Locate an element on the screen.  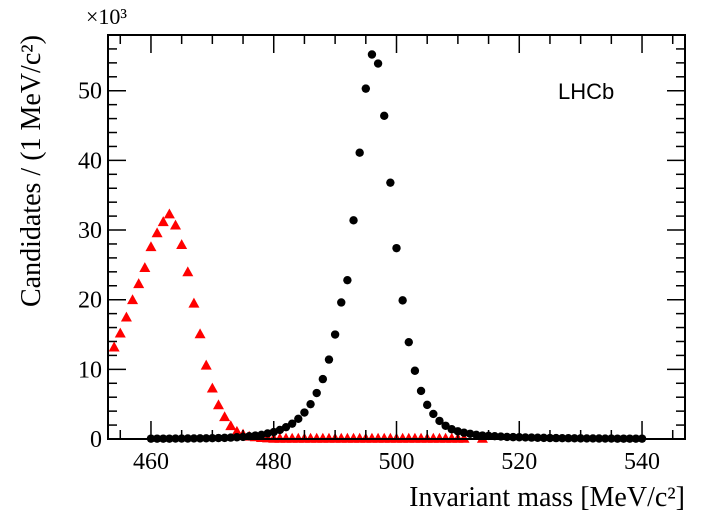
y-tick-label: 10 is located at coordinates (90, 370).